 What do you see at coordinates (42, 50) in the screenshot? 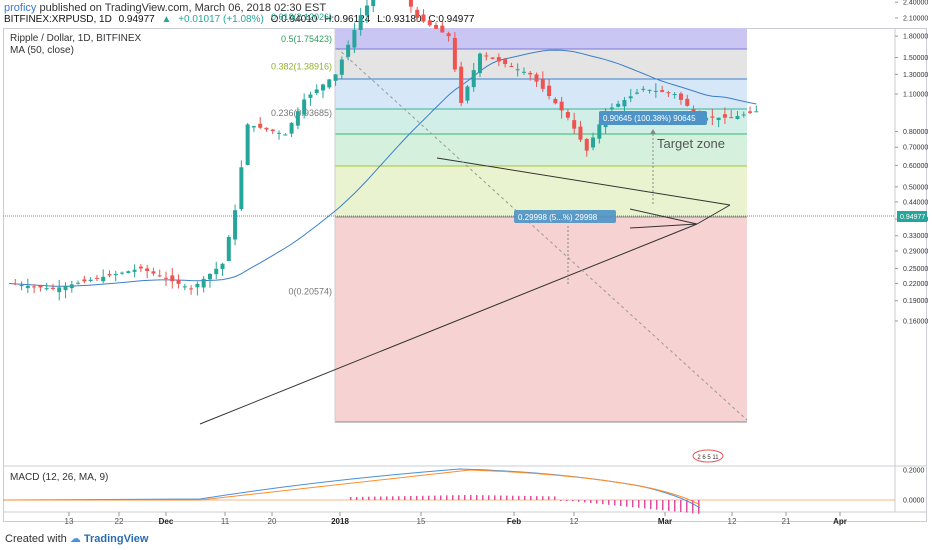
I see `ma-legend: MA (50, close)` at bounding box center [42, 50].